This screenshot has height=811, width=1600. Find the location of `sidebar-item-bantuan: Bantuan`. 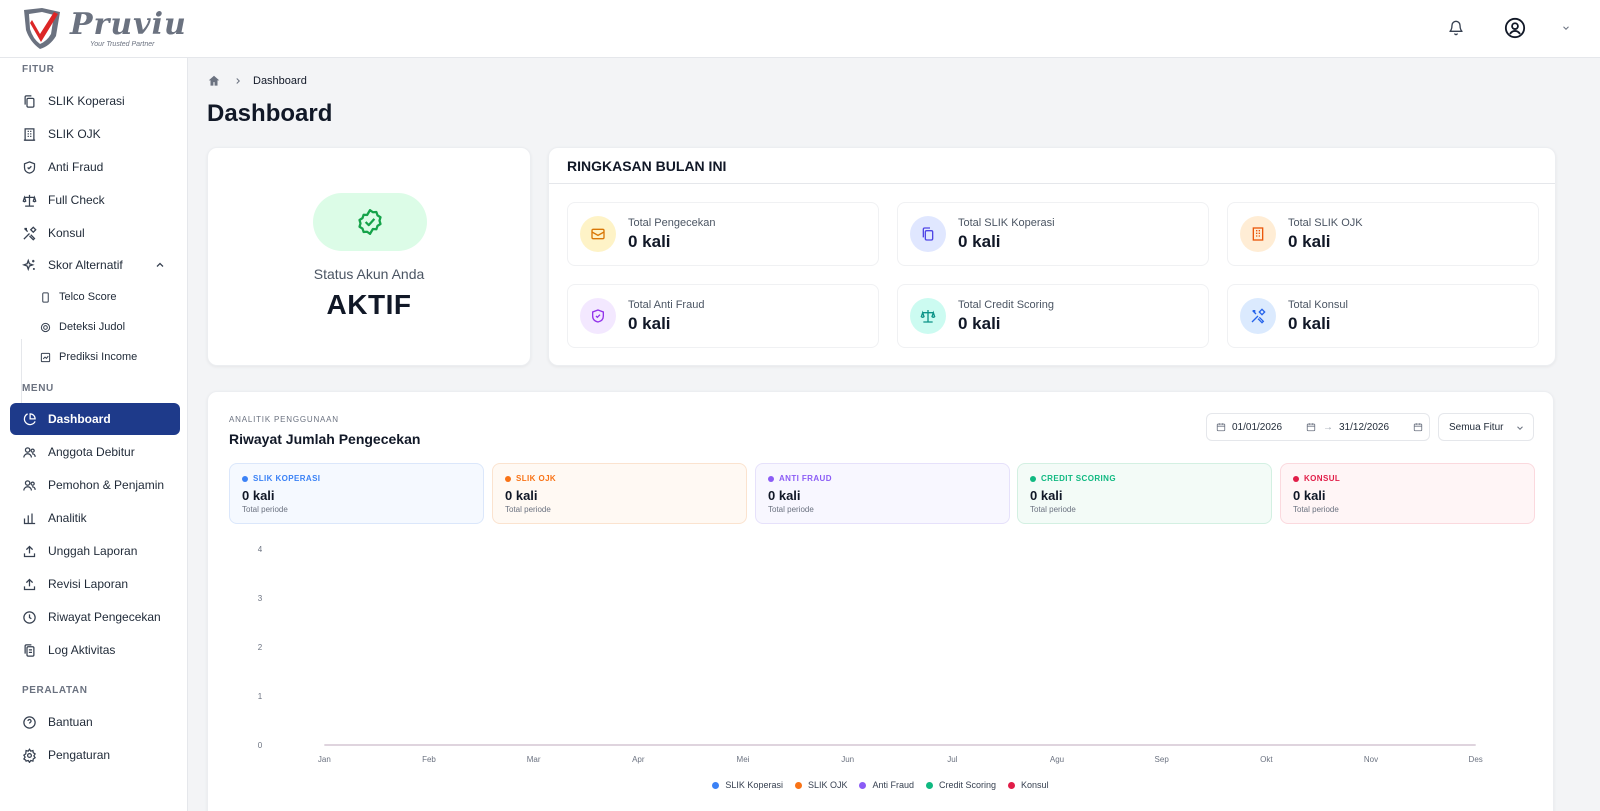

sidebar-item-bantuan: Bantuan is located at coordinates (95, 722).